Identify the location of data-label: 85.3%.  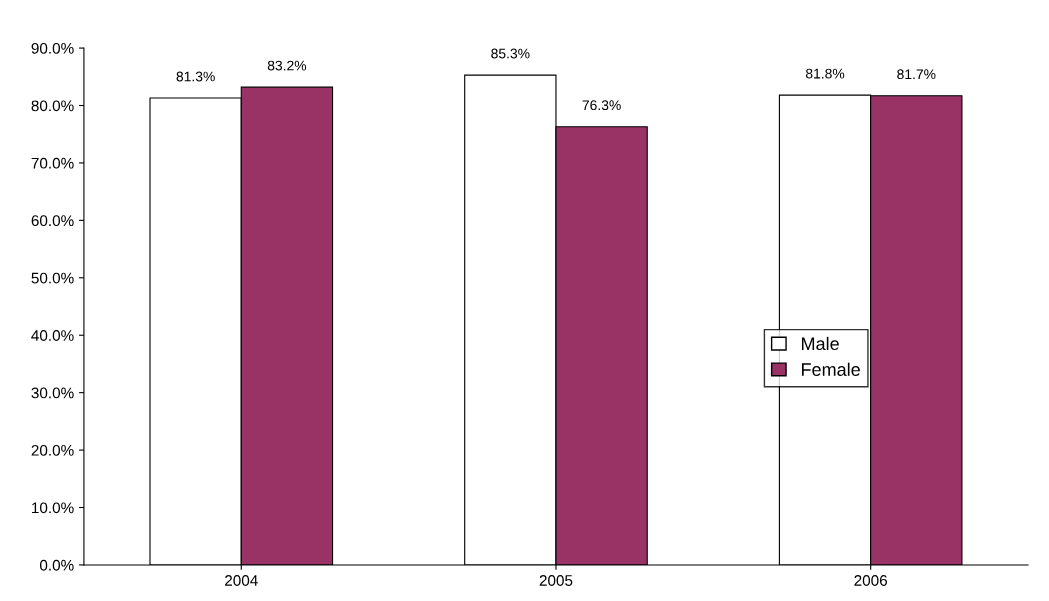
(510, 53).